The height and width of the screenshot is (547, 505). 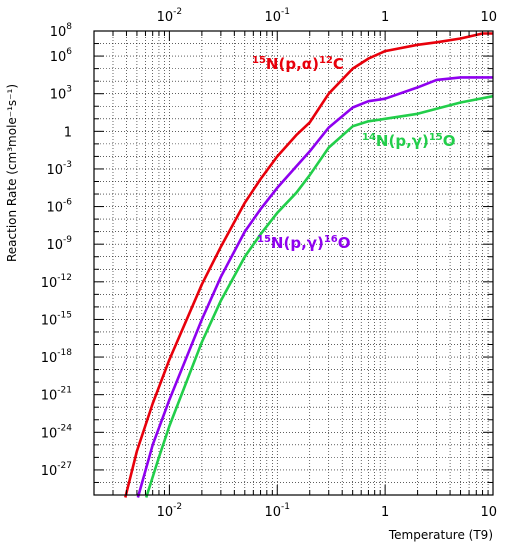 I want to click on x-tick-label-top: 1, so click(x=385, y=17).